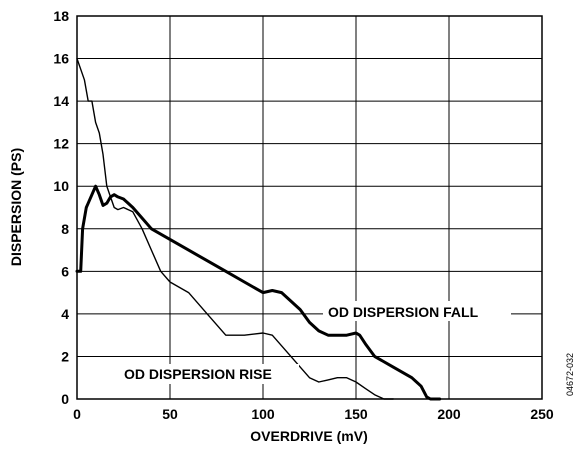 This screenshot has height=453, width=579. Describe the element at coordinates (61, 144) in the screenshot. I see `y-tick-label: 12` at that location.